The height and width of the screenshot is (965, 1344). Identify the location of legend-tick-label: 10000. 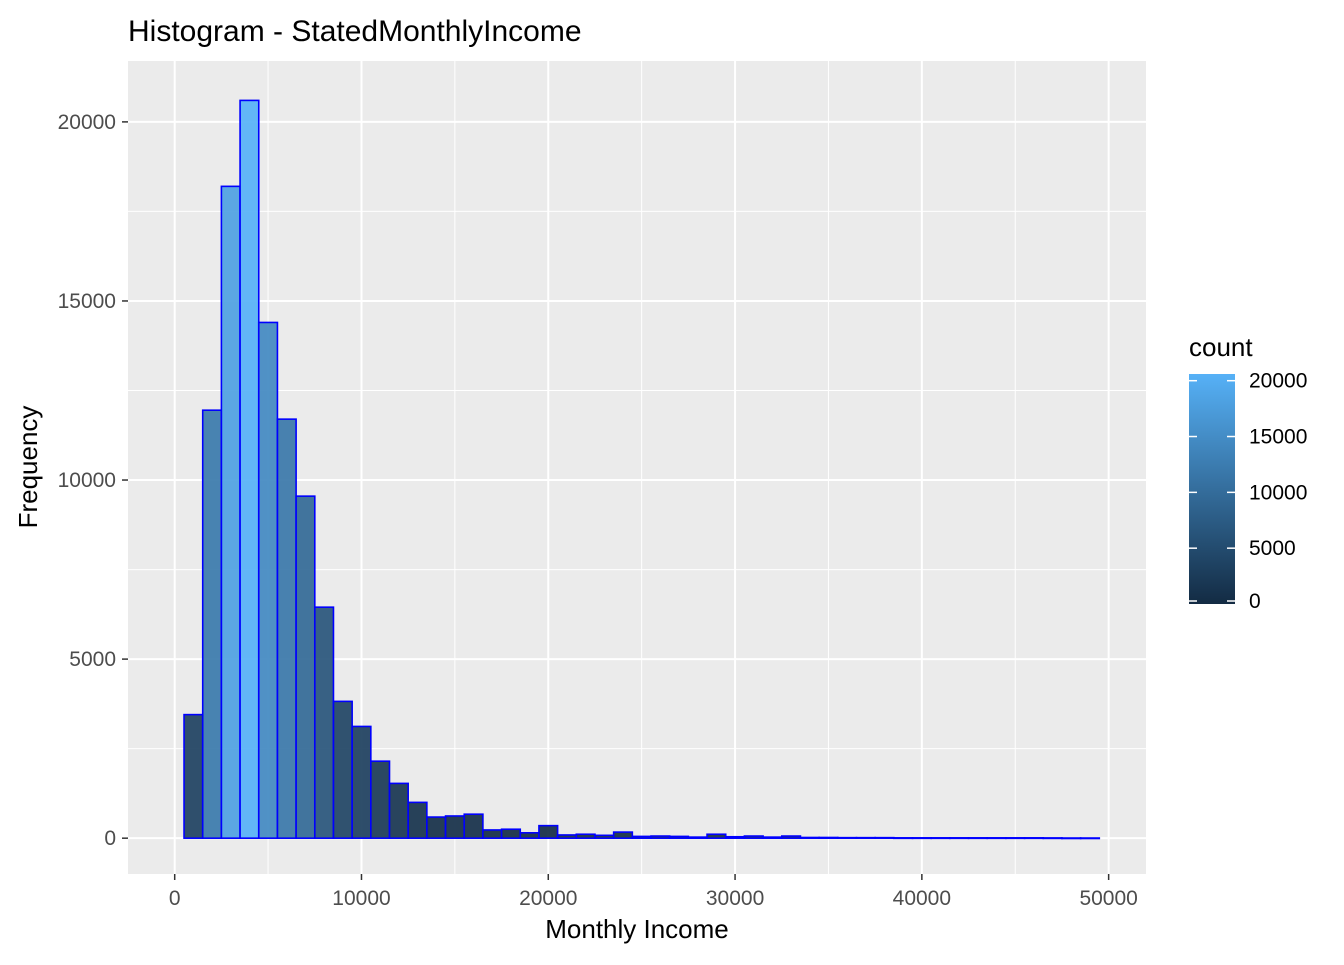
(1278, 492).